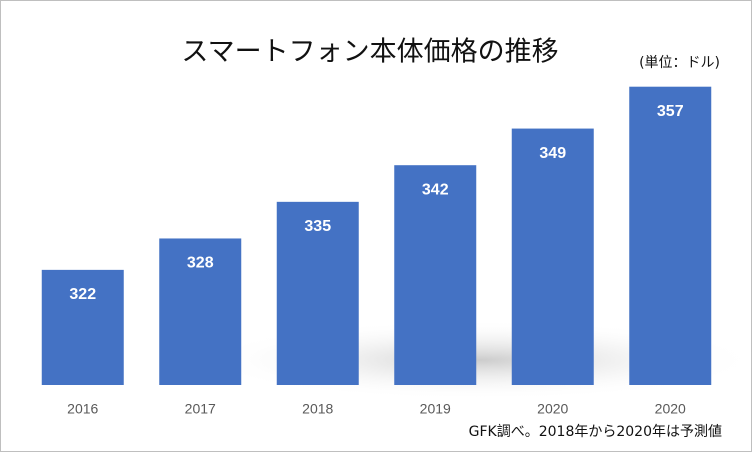 The image size is (752, 452). Describe the element at coordinates (200, 409) in the screenshot. I see `x-tick-label: 2017` at that location.